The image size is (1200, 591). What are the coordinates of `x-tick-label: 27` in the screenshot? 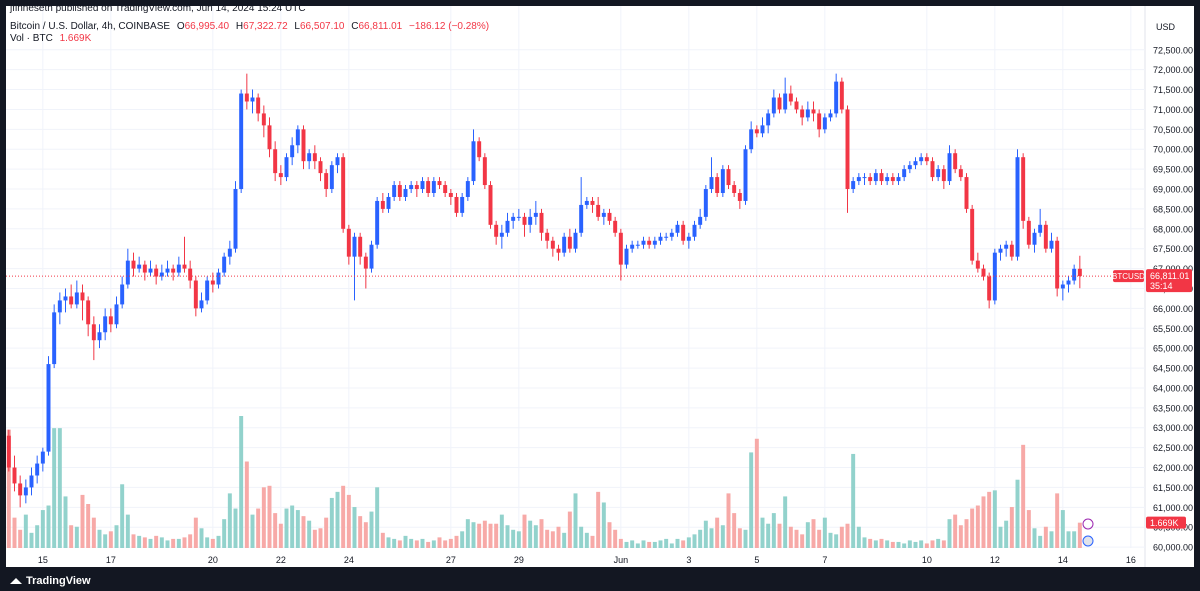 It's located at (451, 560).